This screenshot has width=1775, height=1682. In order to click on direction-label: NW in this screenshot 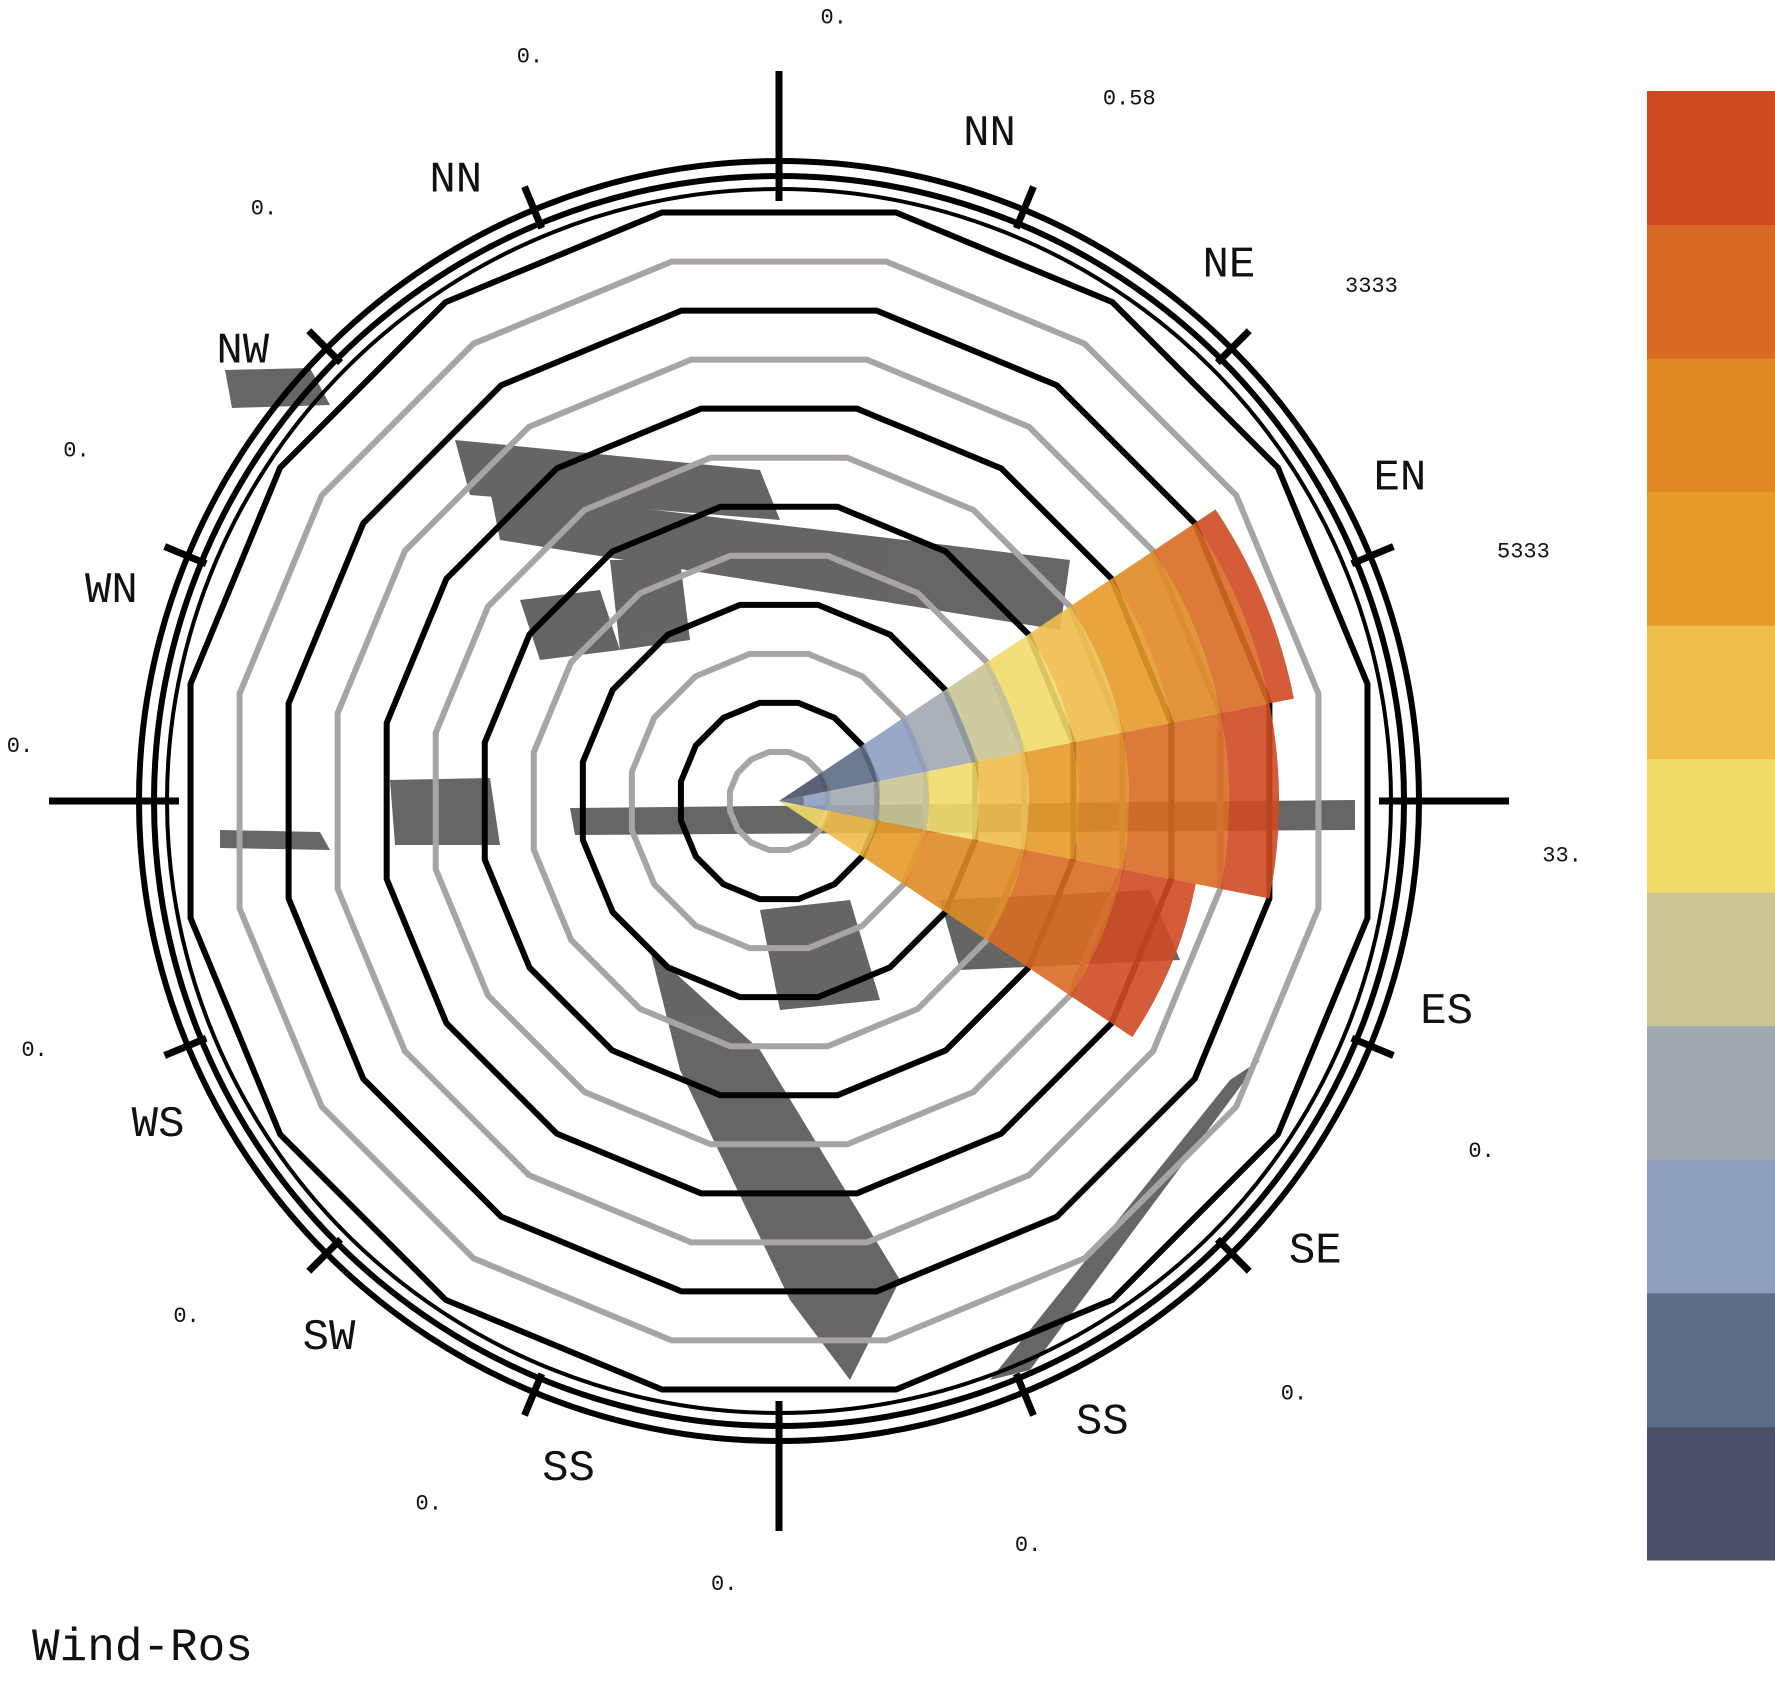, I will do `click(242, 352)`.